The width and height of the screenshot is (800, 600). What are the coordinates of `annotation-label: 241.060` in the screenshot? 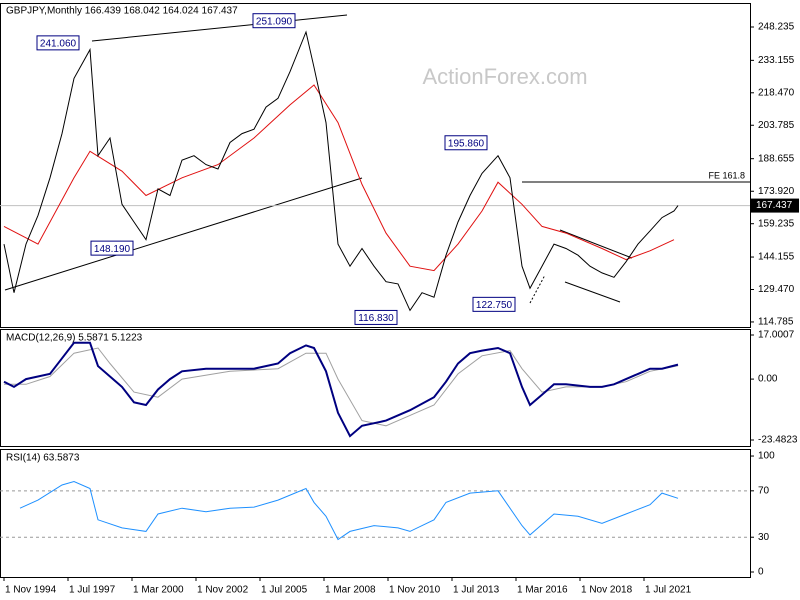 It's located at (58, 44).